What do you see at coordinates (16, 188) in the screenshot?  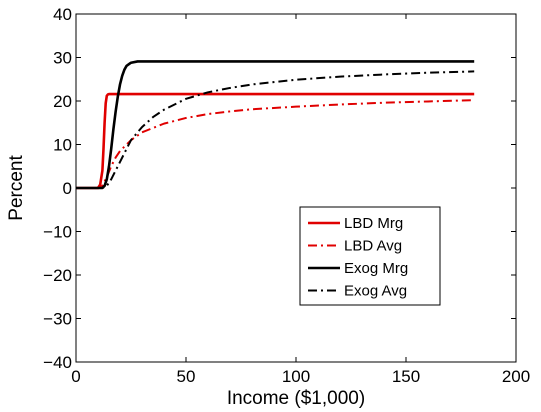 I see `y-axis-label: Percent` at bounding box center [16, 188].